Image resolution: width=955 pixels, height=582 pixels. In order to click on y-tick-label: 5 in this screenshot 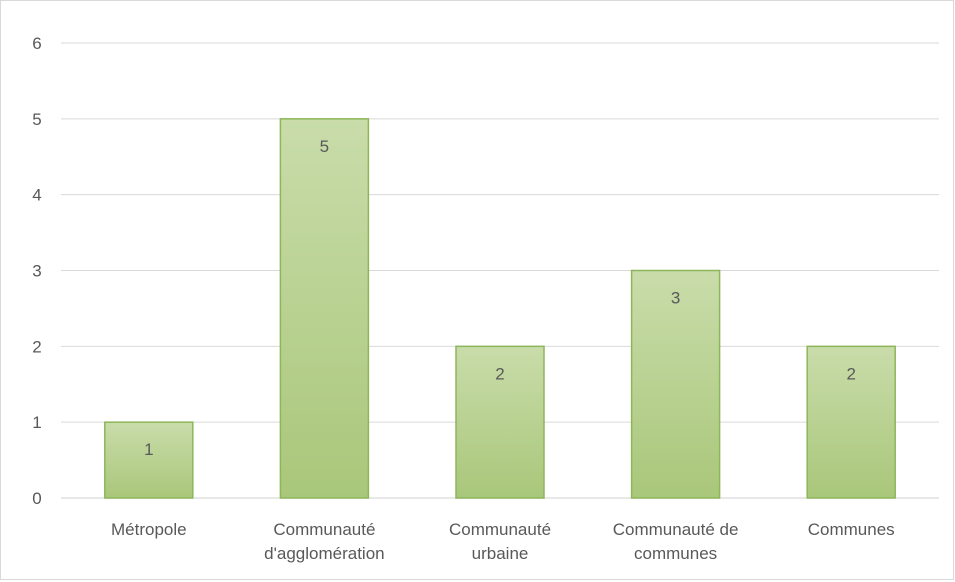, I will do `click(36, 119)`.